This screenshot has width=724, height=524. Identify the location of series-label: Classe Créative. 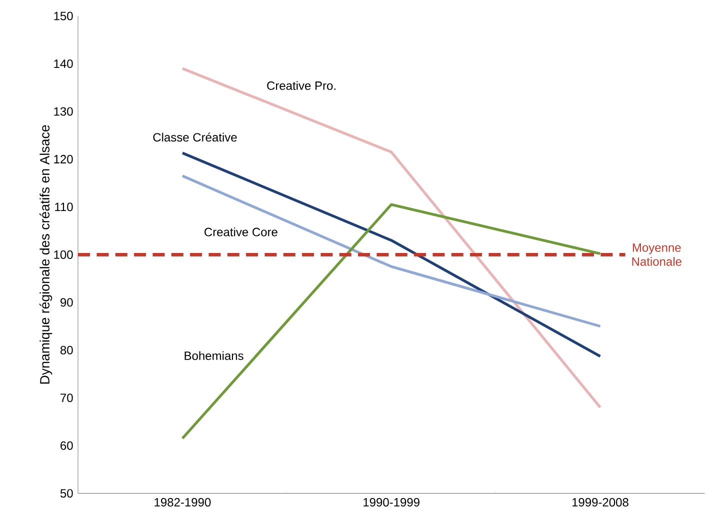
(195, 137).